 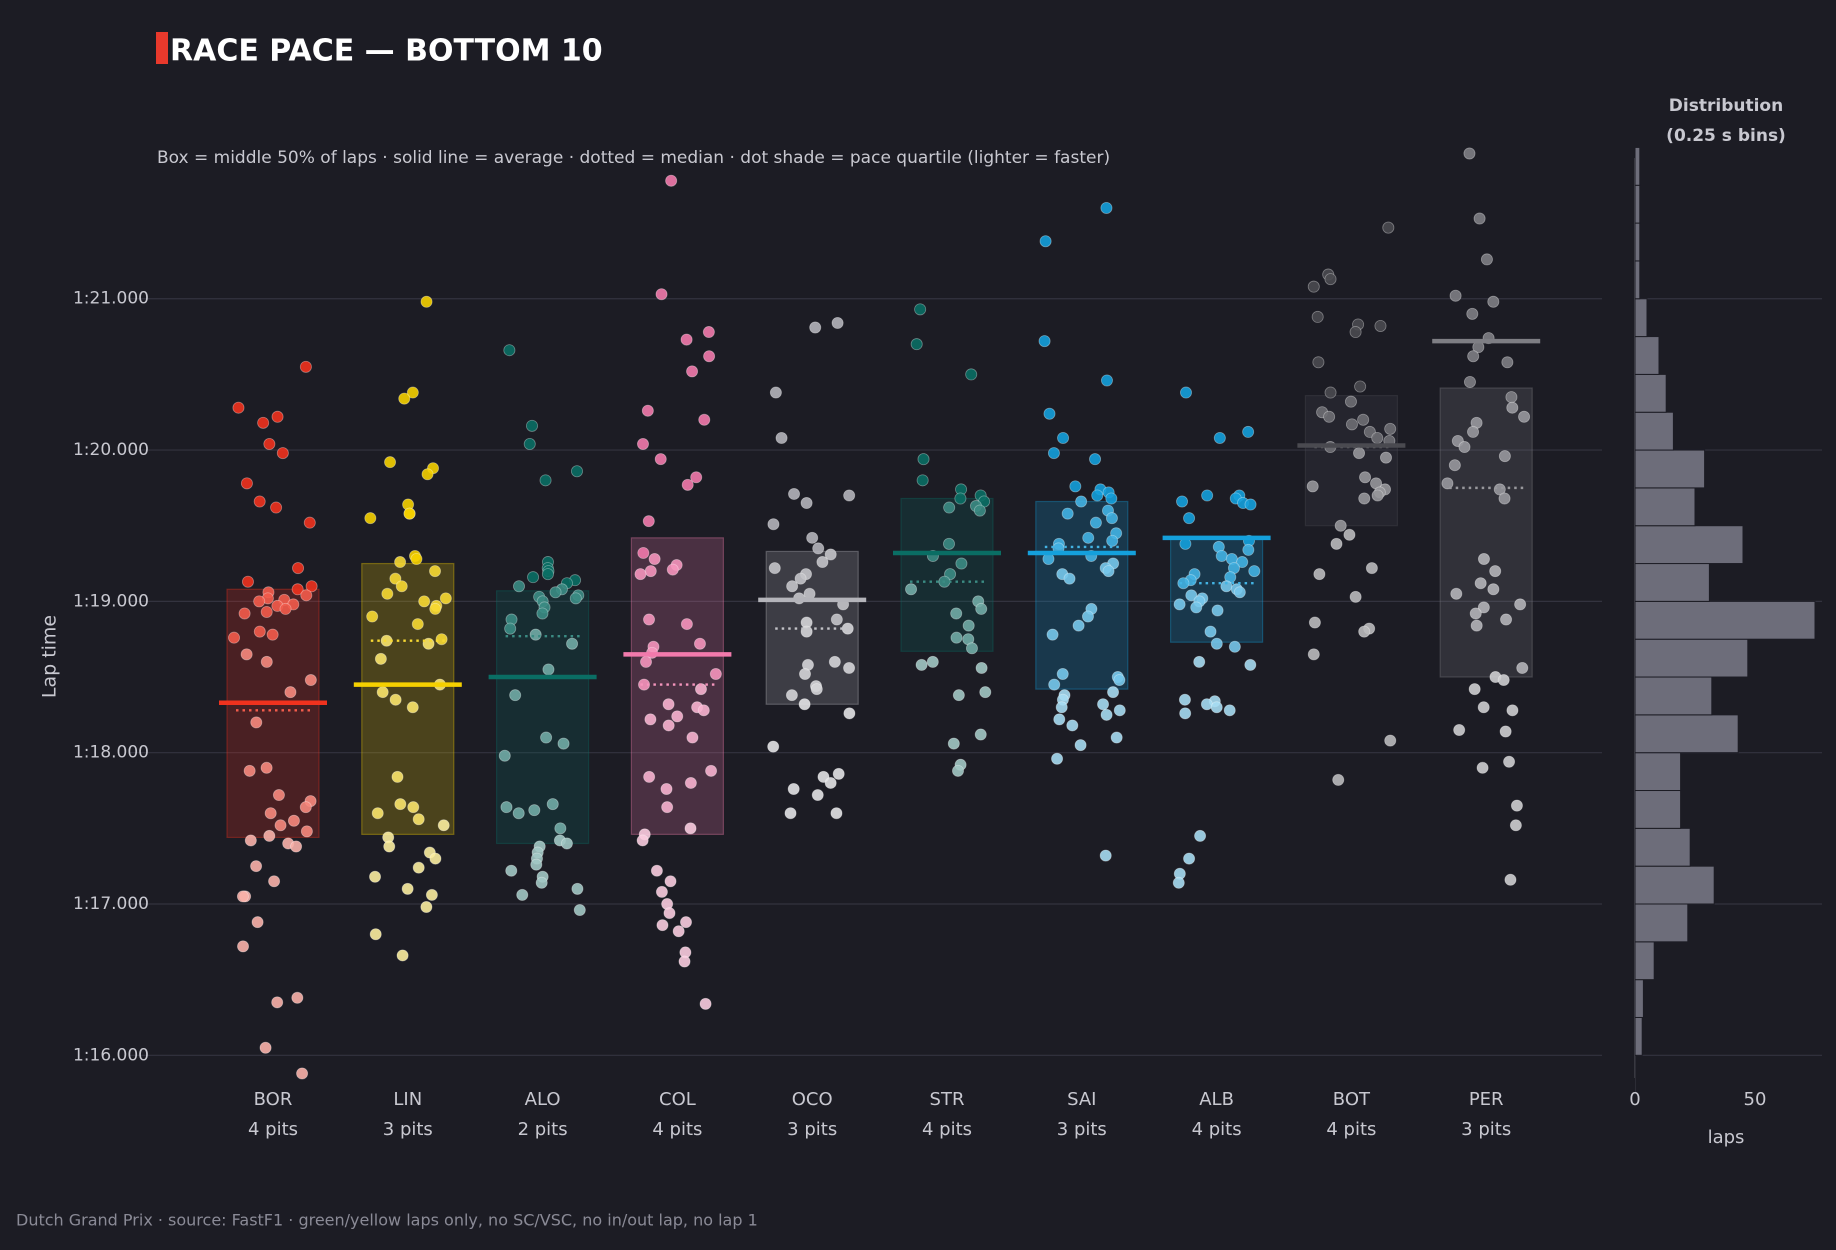 What do you see at coordinates (677, 1099) in the screenshot?
I see `x-tick-label: COL` at bounding box center [677, 1099].